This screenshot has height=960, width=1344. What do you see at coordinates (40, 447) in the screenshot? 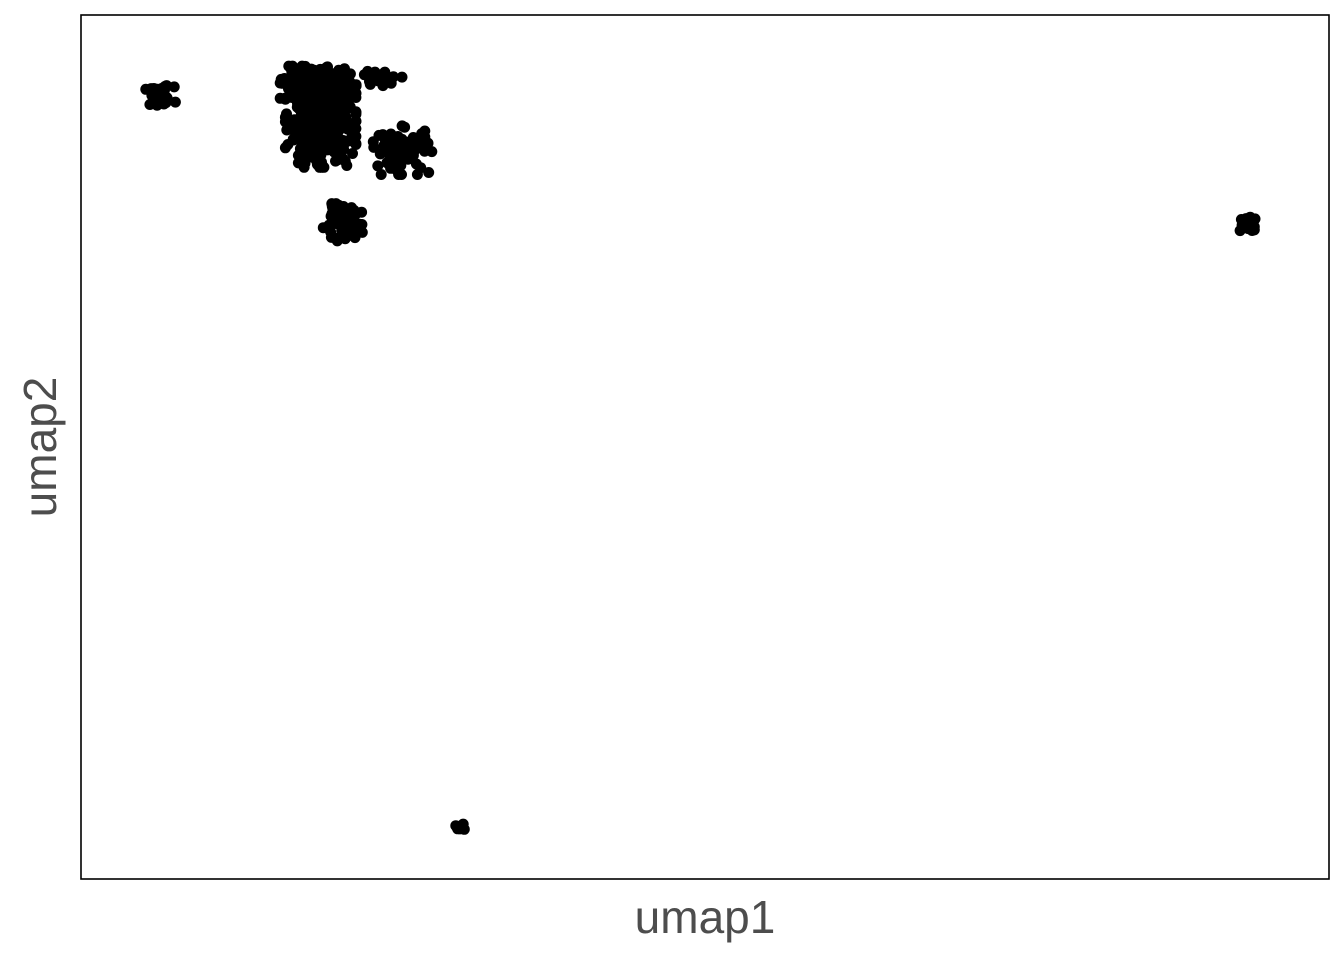
I see `y-axis-title: umap2` at bounding box center [40, 447].